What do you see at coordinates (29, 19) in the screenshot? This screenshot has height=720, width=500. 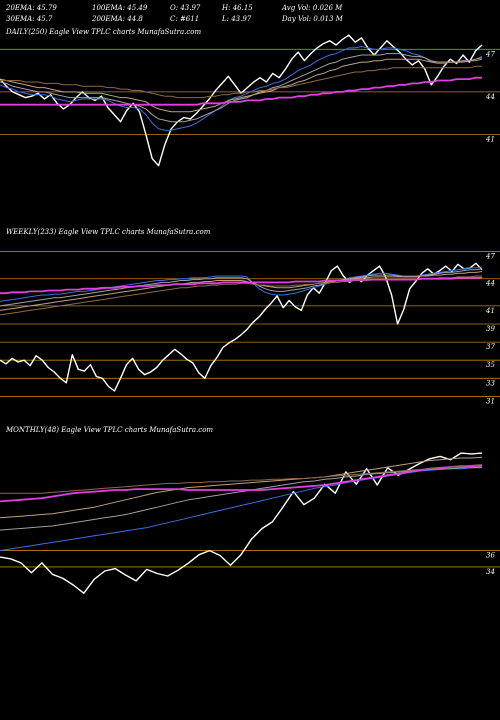 I see `stat-30ema: 30EMA: 45.7` at bounding box center [29, 19].